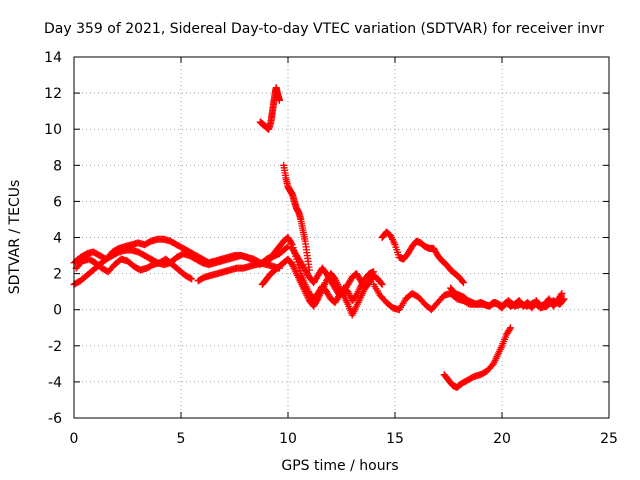 The width and height of the screenshot is (640, 480). I want to click on x-axis-title: GPS time / hours, so click(339, 466).